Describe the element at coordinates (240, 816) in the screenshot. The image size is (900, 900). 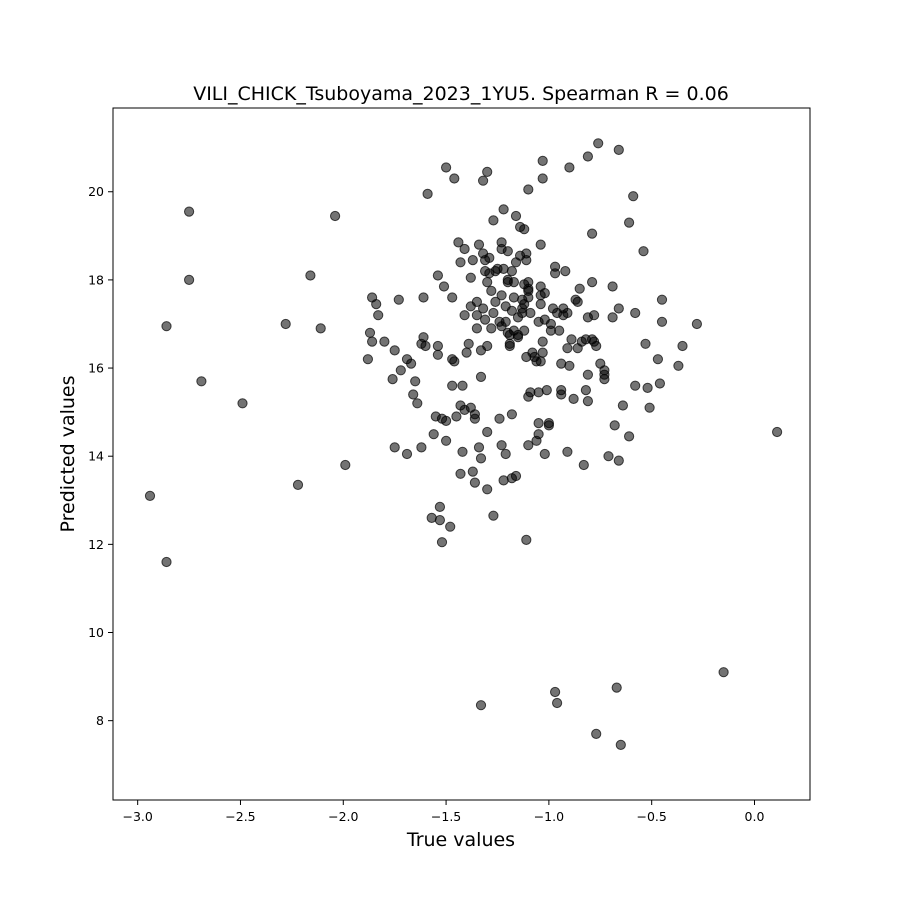
I see `x-tick-label: −2.5` at that location.